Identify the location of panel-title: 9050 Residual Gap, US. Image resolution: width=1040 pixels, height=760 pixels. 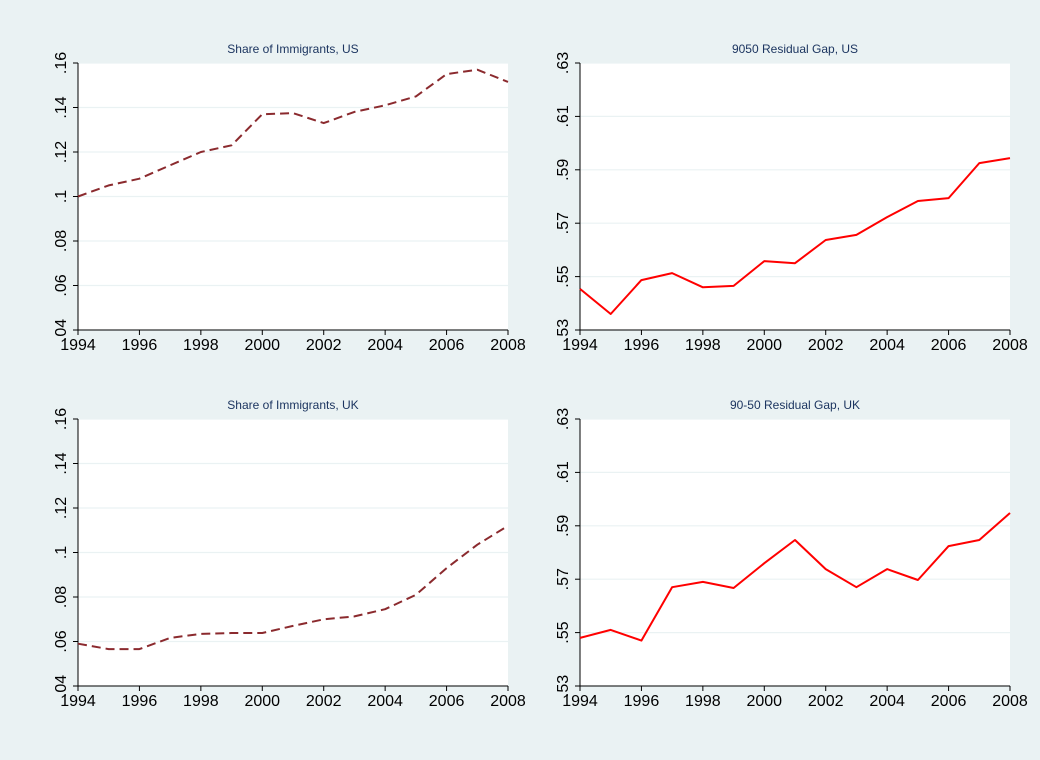
(795, 49).